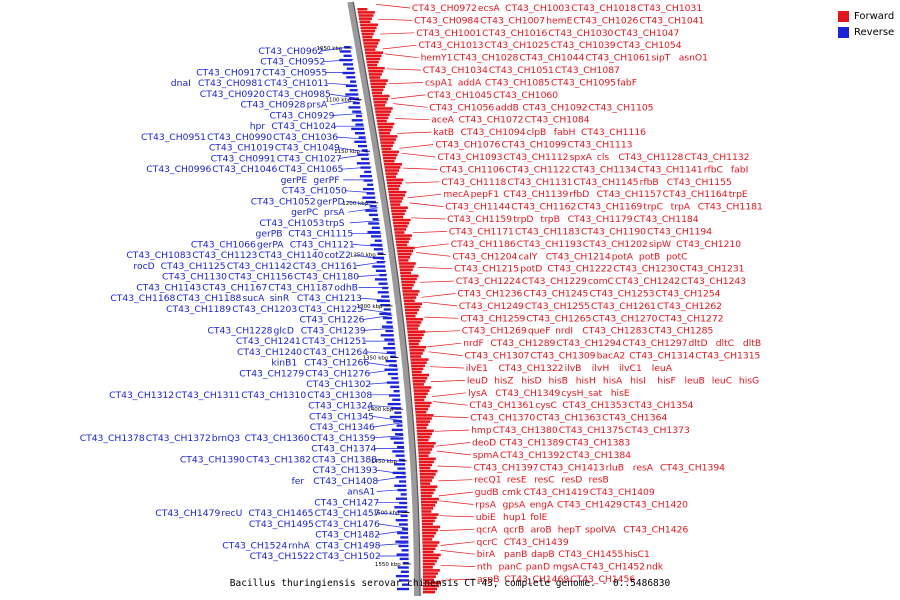  I want to click on gene-label: CT43_CH1382, so click(278, 459).